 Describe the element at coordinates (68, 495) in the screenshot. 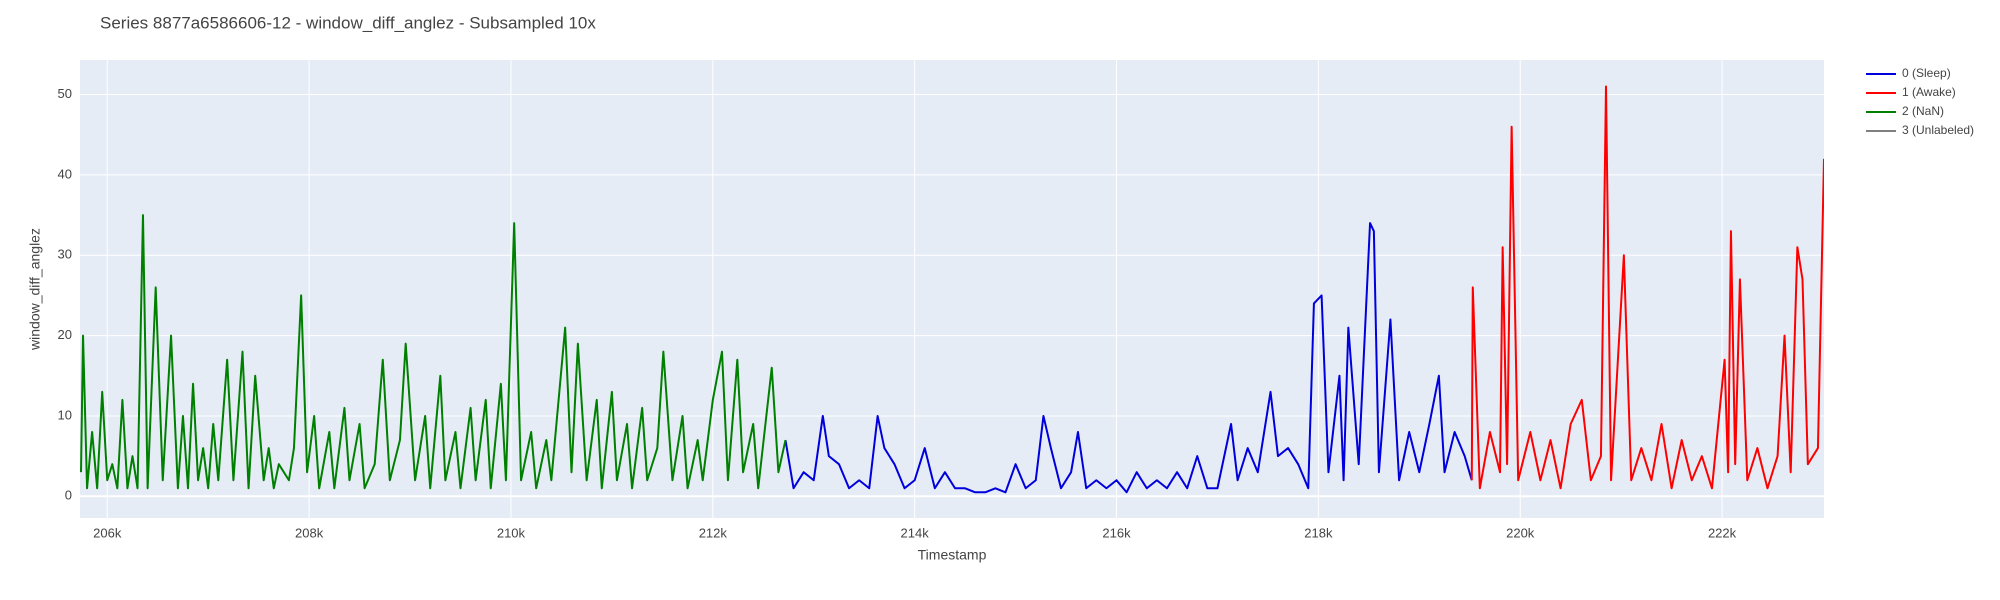

I see `y-tick-label: 0` at that location.